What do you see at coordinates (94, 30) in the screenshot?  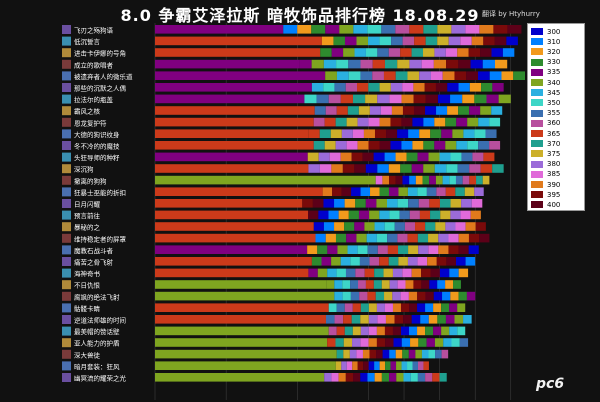 I see `category-label: 飞刃之殇狗语` at bounding box center [94, 30].